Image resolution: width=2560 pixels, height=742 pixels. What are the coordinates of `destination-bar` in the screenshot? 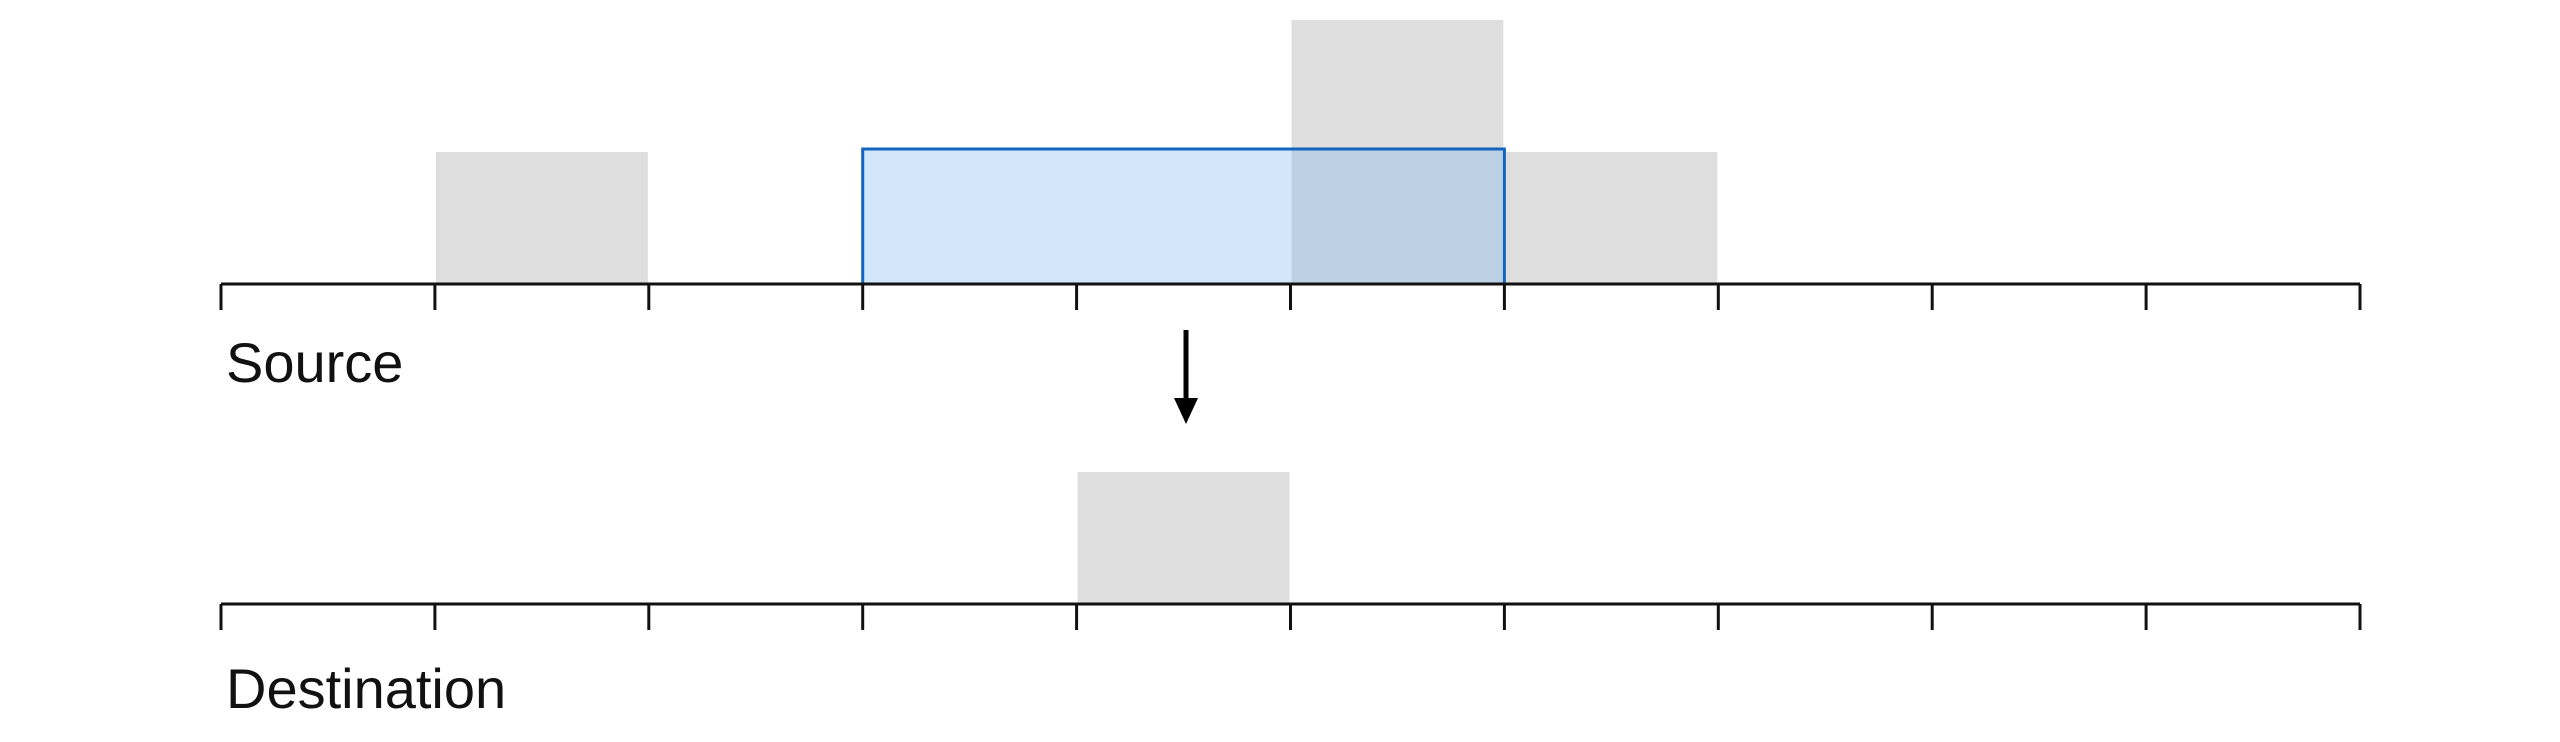 It's located at (1183, 538).